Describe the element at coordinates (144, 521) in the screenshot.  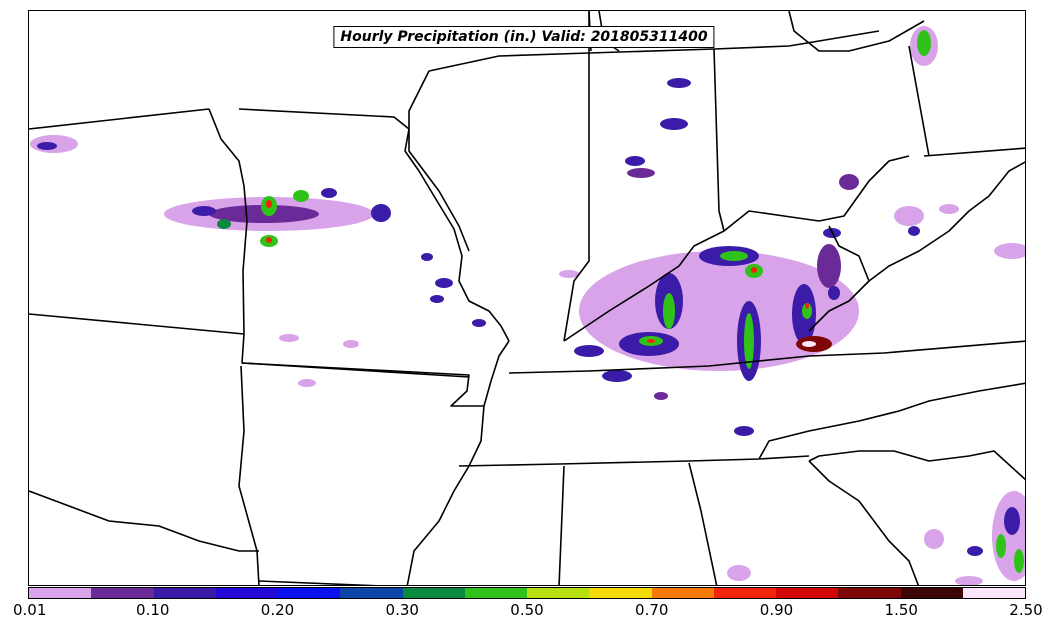
I see `border-oklahoma-texas` at that location.